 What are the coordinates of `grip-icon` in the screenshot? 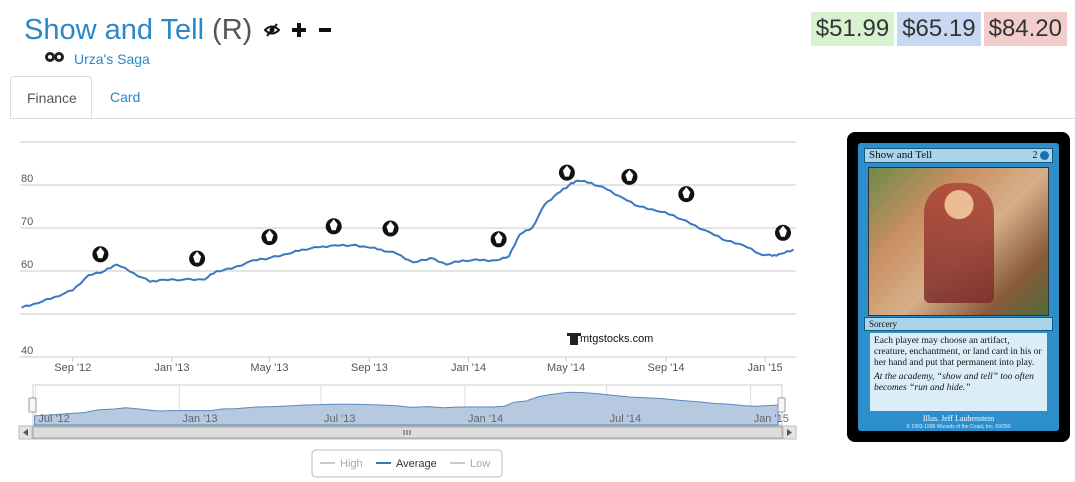 It's located at (407, 432).